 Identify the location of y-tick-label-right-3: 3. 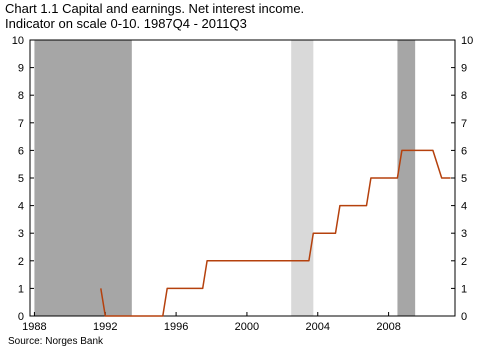
(464, 234).